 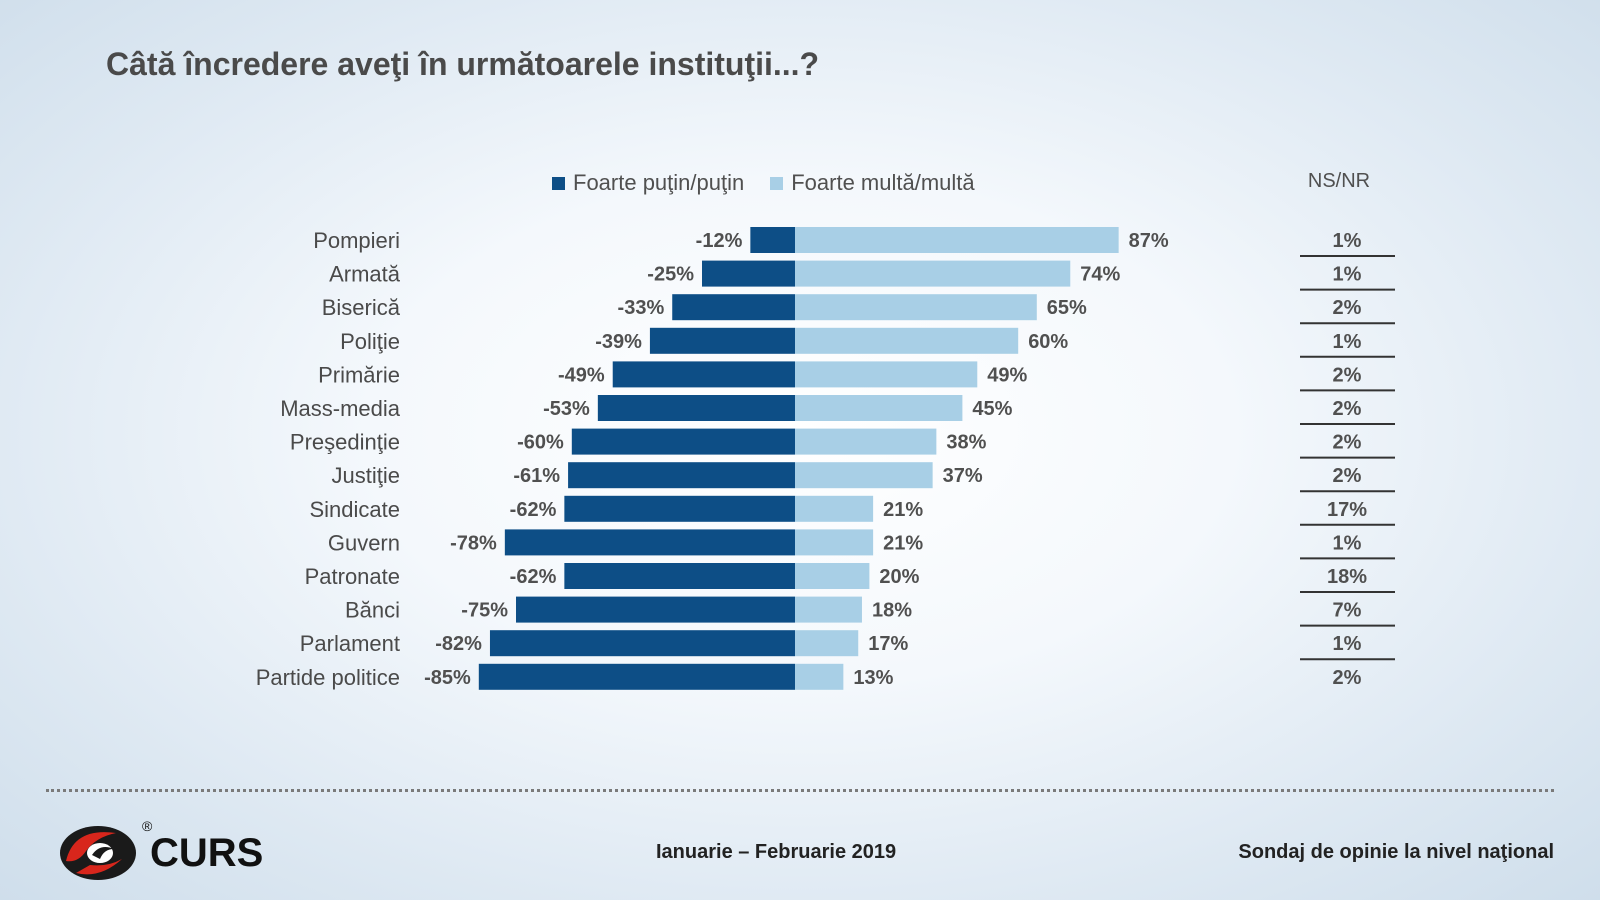 I want to click on curs-logo: CURS ®, so click(x=161, y=849).